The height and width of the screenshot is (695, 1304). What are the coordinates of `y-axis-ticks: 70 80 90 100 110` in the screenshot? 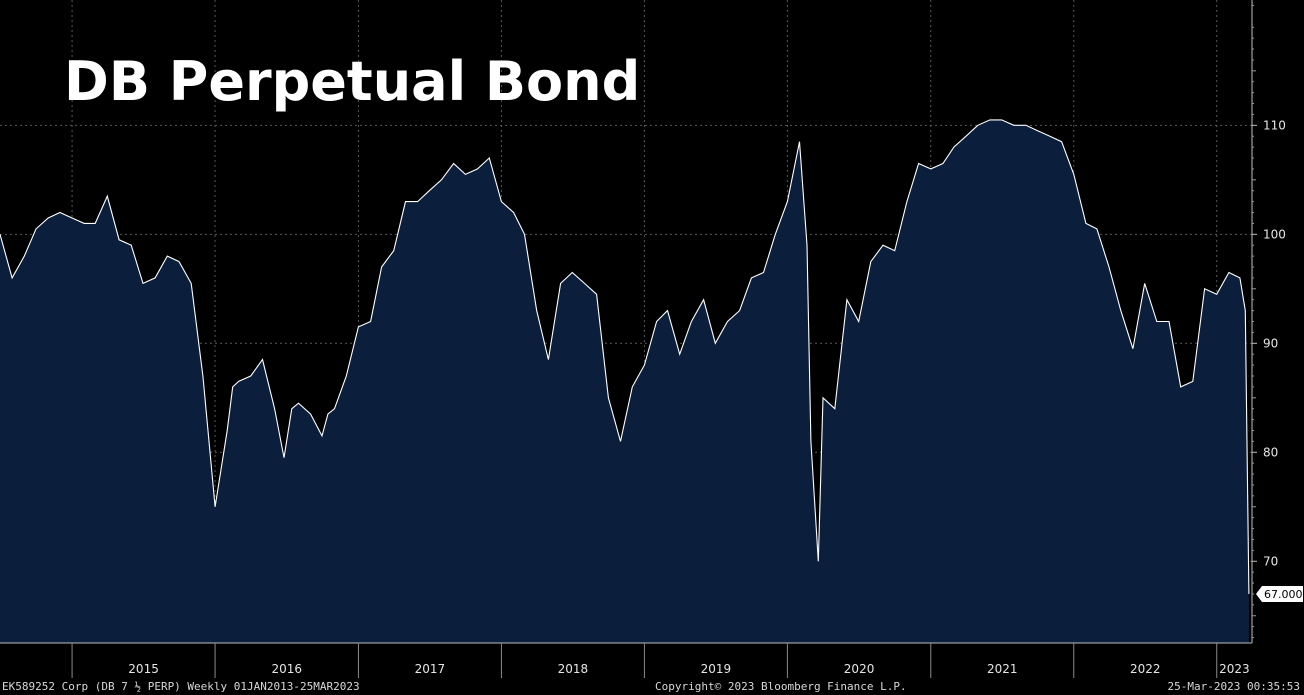 It's located at (1269, 321).